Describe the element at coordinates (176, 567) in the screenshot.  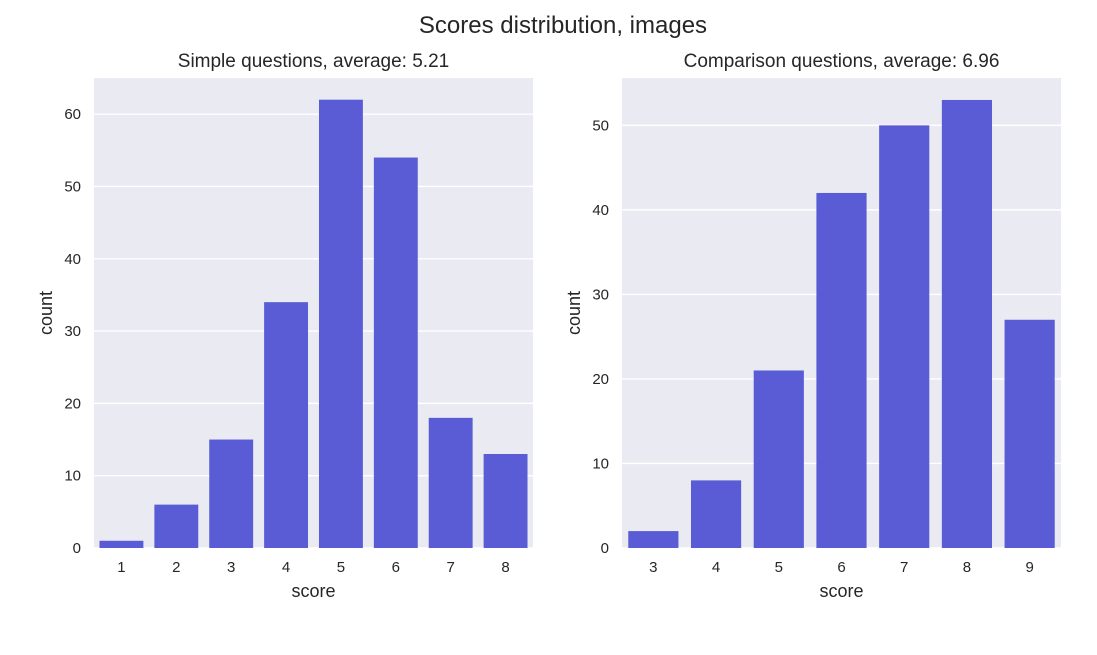
I see `x-tick-label: 2` at that location.